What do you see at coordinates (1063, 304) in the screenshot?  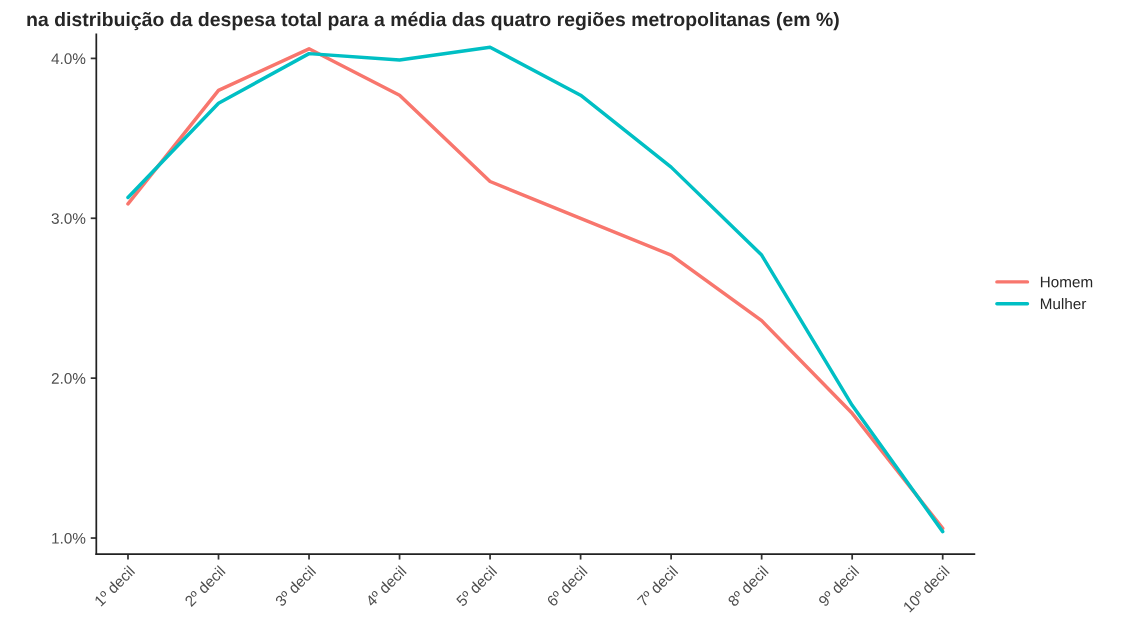 I see `legend-label: Mulher` at bounding box center [1063, 304].